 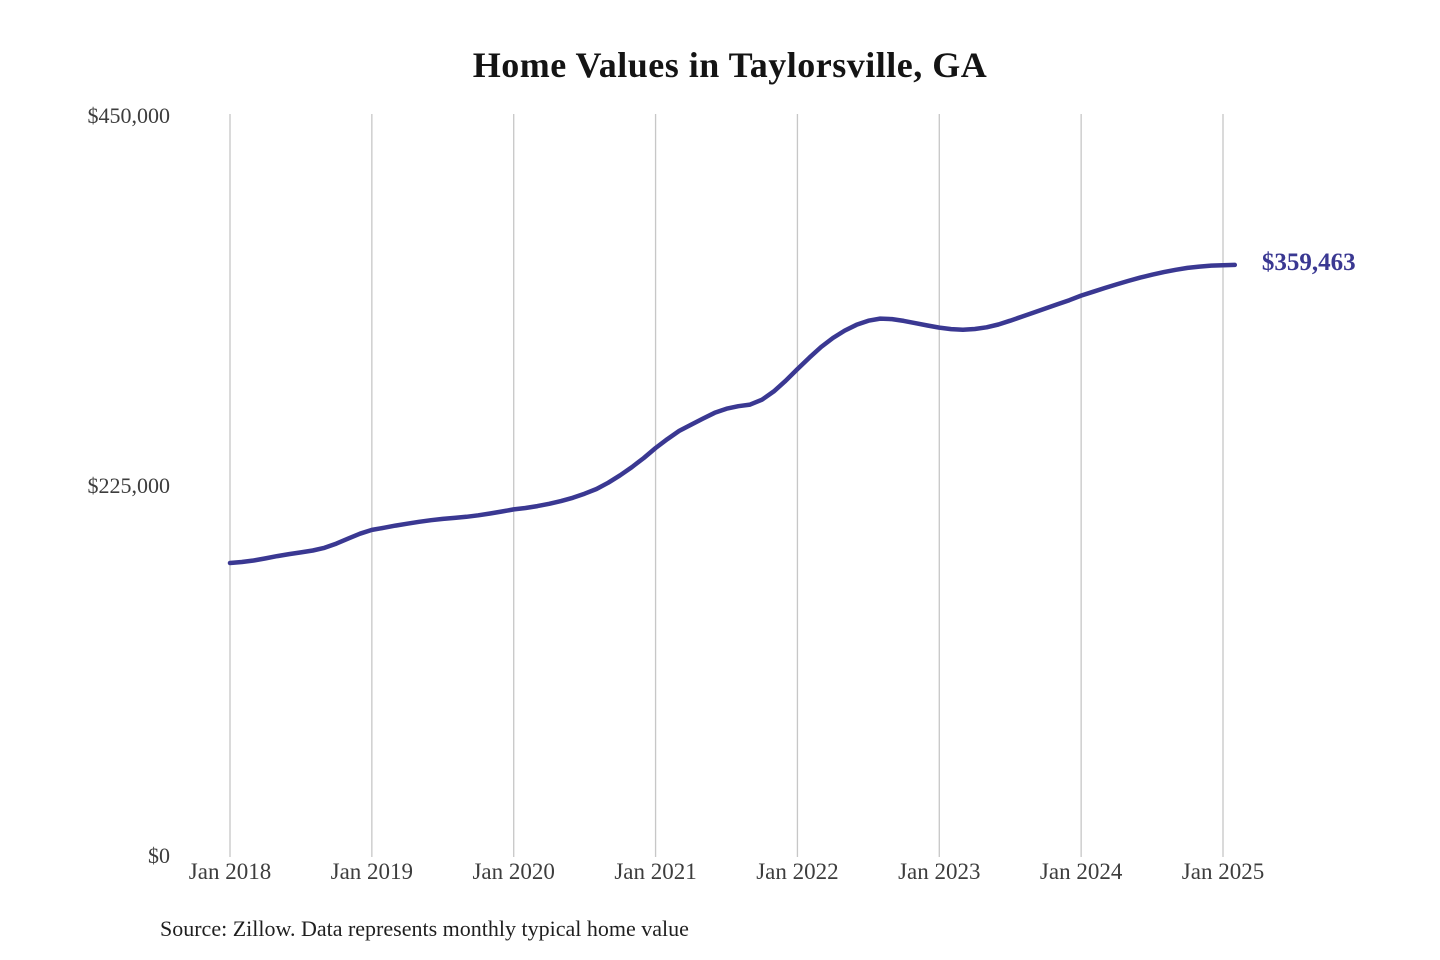 I want to click on x-axis-label: Jan 2025, so click(x=1223, y=871).